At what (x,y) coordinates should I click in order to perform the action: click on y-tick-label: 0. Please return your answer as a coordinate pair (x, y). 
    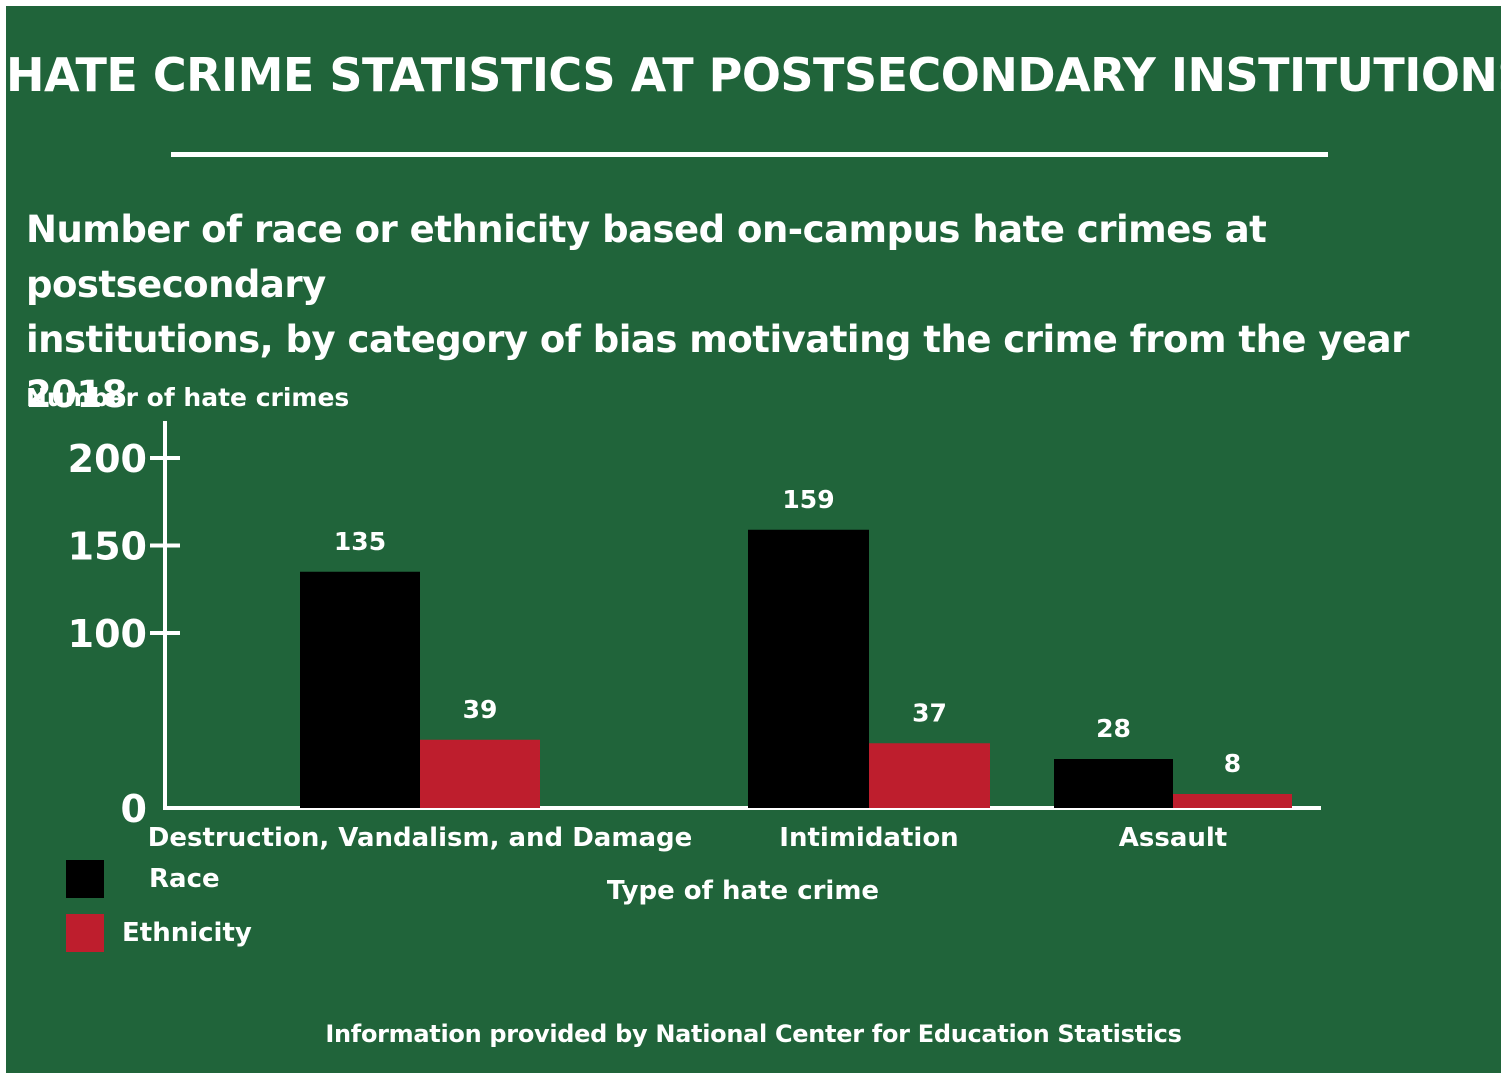
    Looking at the image, I should click on (134, 809).